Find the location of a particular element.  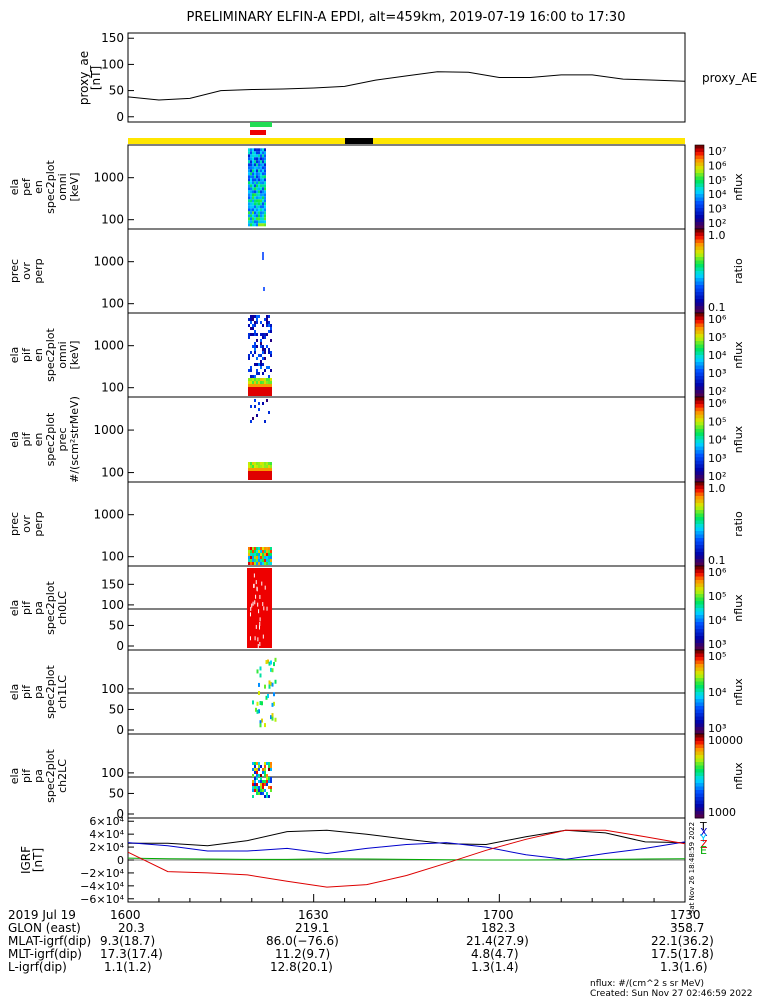

ch1-tick-label: 0 is located at coordinates (120, 730).